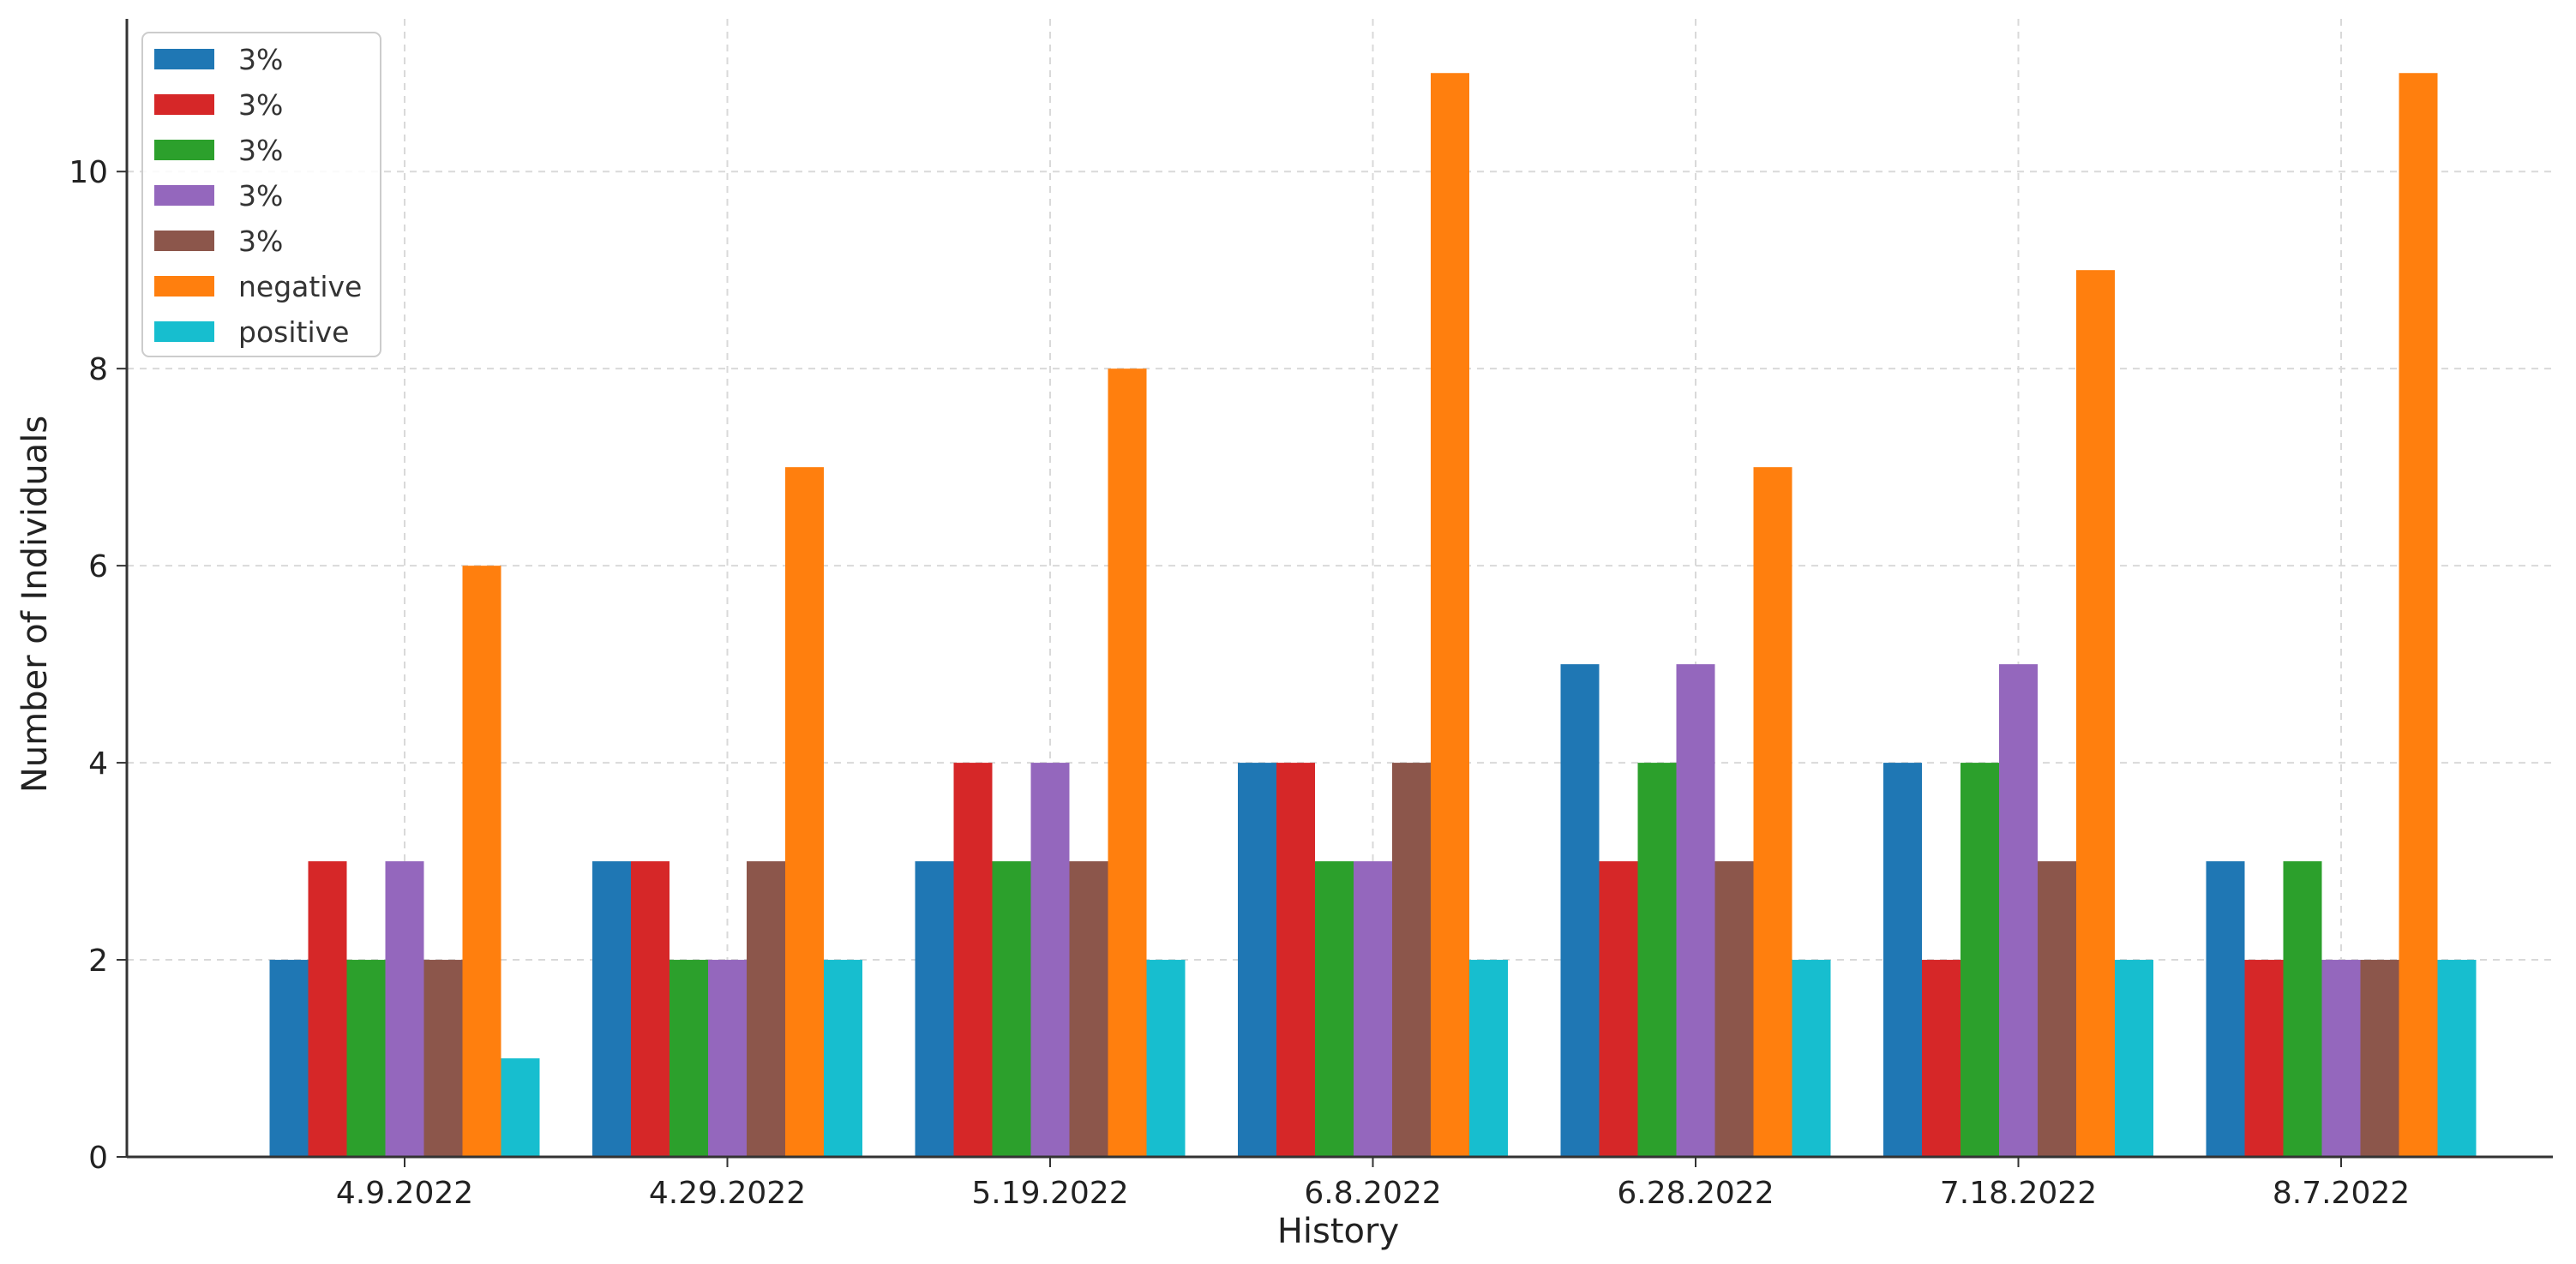 The image size is (2576, 1264). What do you see at coordinates (2341, 1193) in the screenshot?
I see `x-tick-label: 8.7.2022` at bounding box center [2341, 1193].